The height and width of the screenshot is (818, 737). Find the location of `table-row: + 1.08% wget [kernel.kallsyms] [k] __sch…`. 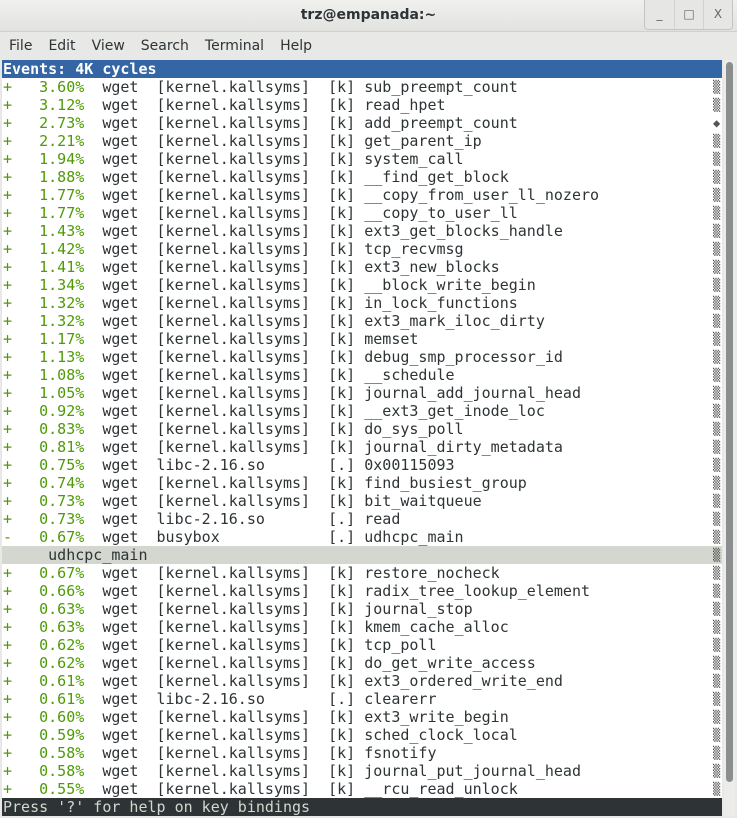

table-row: + 1.08% wget [kernel.kallsyms] [k] __sch… is located at coordinates (362, 375).